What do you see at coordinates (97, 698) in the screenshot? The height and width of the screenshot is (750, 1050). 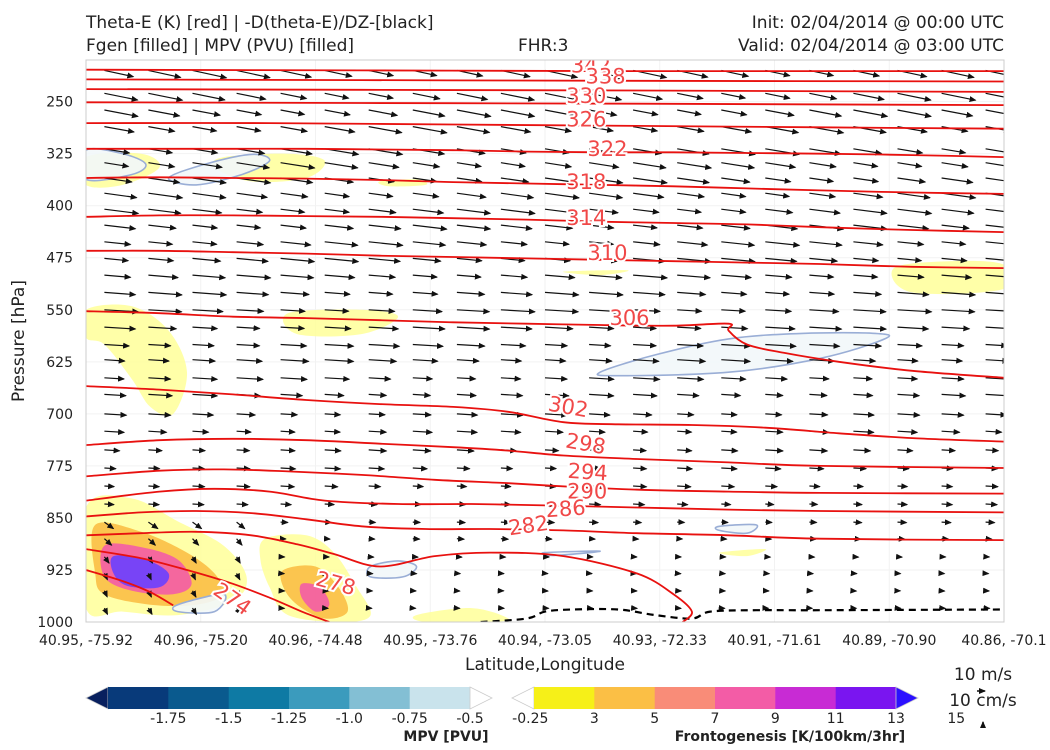 I see `mpv-colorbar-extend-left` at bounding box center [97, 698].